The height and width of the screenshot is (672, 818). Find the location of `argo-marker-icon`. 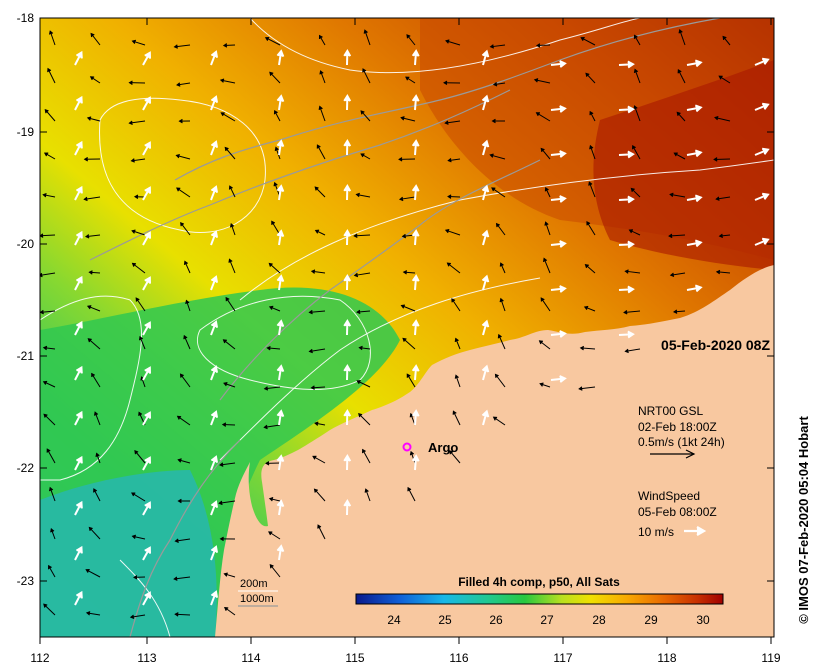

argo-marker-icon is located at coordinates (407, 447).